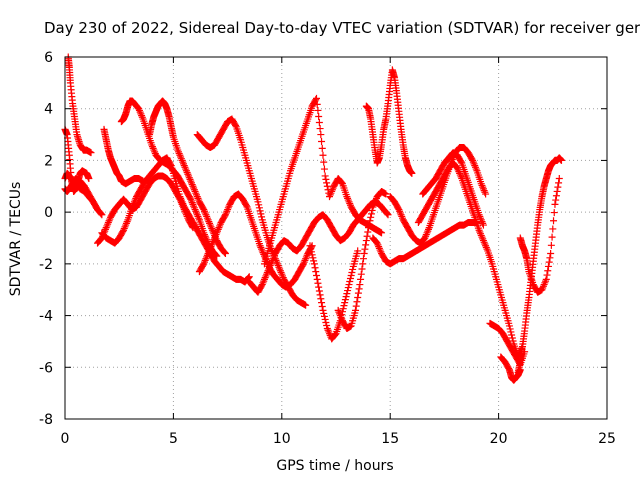 Image resolution: width=640 pixels, height=480 pixels. What do you see at coordinates (173, 439) in the screenshot?
I see `x-tick-label: 5` at bounding box center [173, 439].